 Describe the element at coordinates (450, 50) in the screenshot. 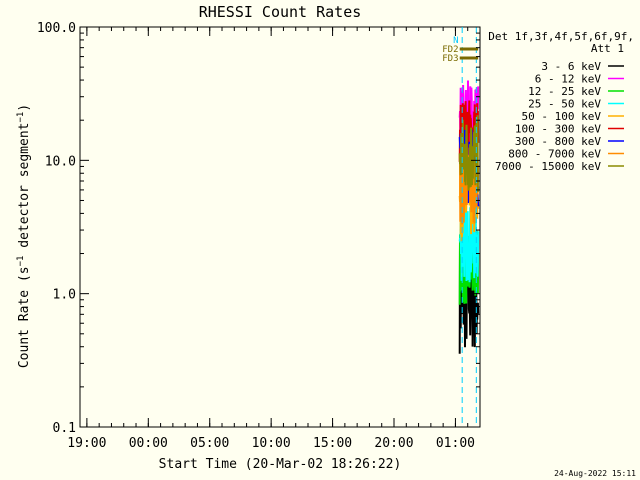

I see `flag-label: FD2` at that location.